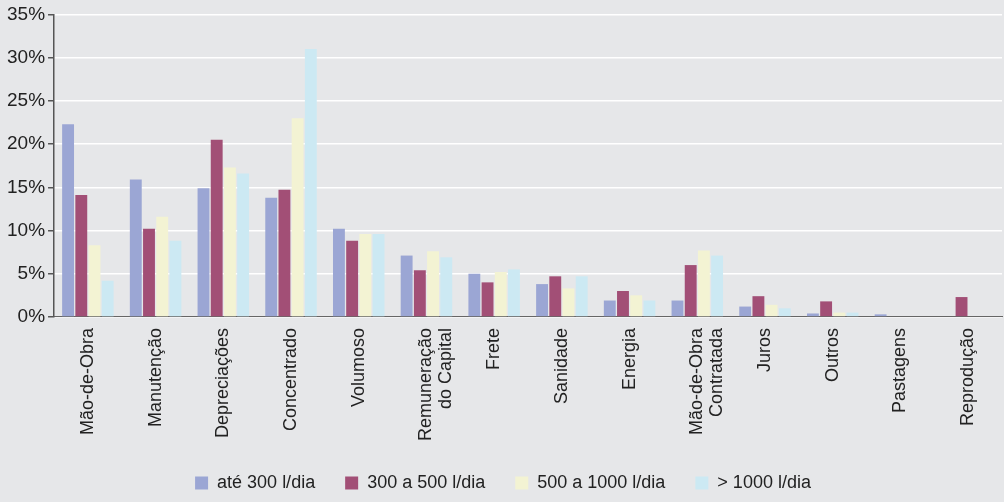  What do you see at coordinates (357, 367) in the screenshot?
I see `x-tick-label: Volumoso` at bounding box center [357, 367].